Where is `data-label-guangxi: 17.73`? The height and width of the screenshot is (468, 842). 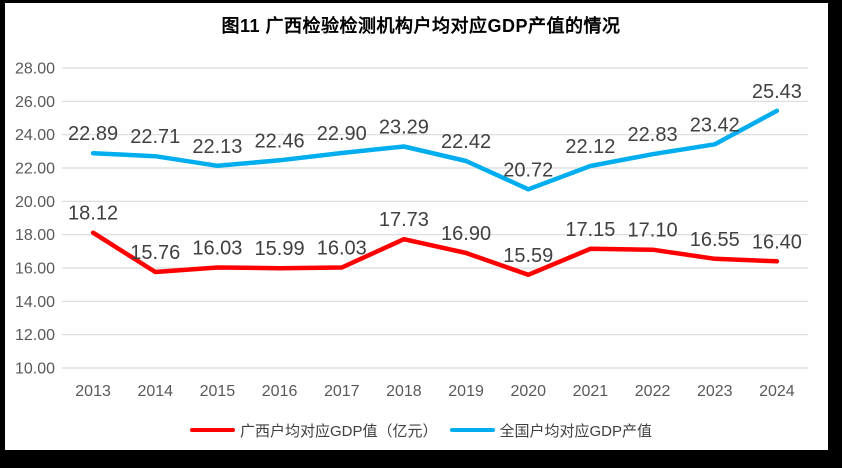
data-label-guangxi: 17.73 is located at coordinates (404, 220).